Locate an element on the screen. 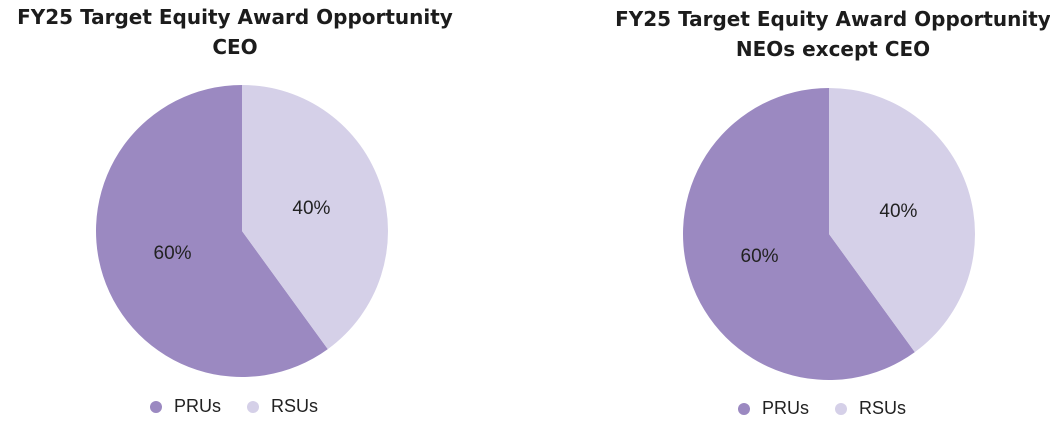  chart-title: FY25 Target Equity Award Opportunity CEO is located at coordinates (240, 32).